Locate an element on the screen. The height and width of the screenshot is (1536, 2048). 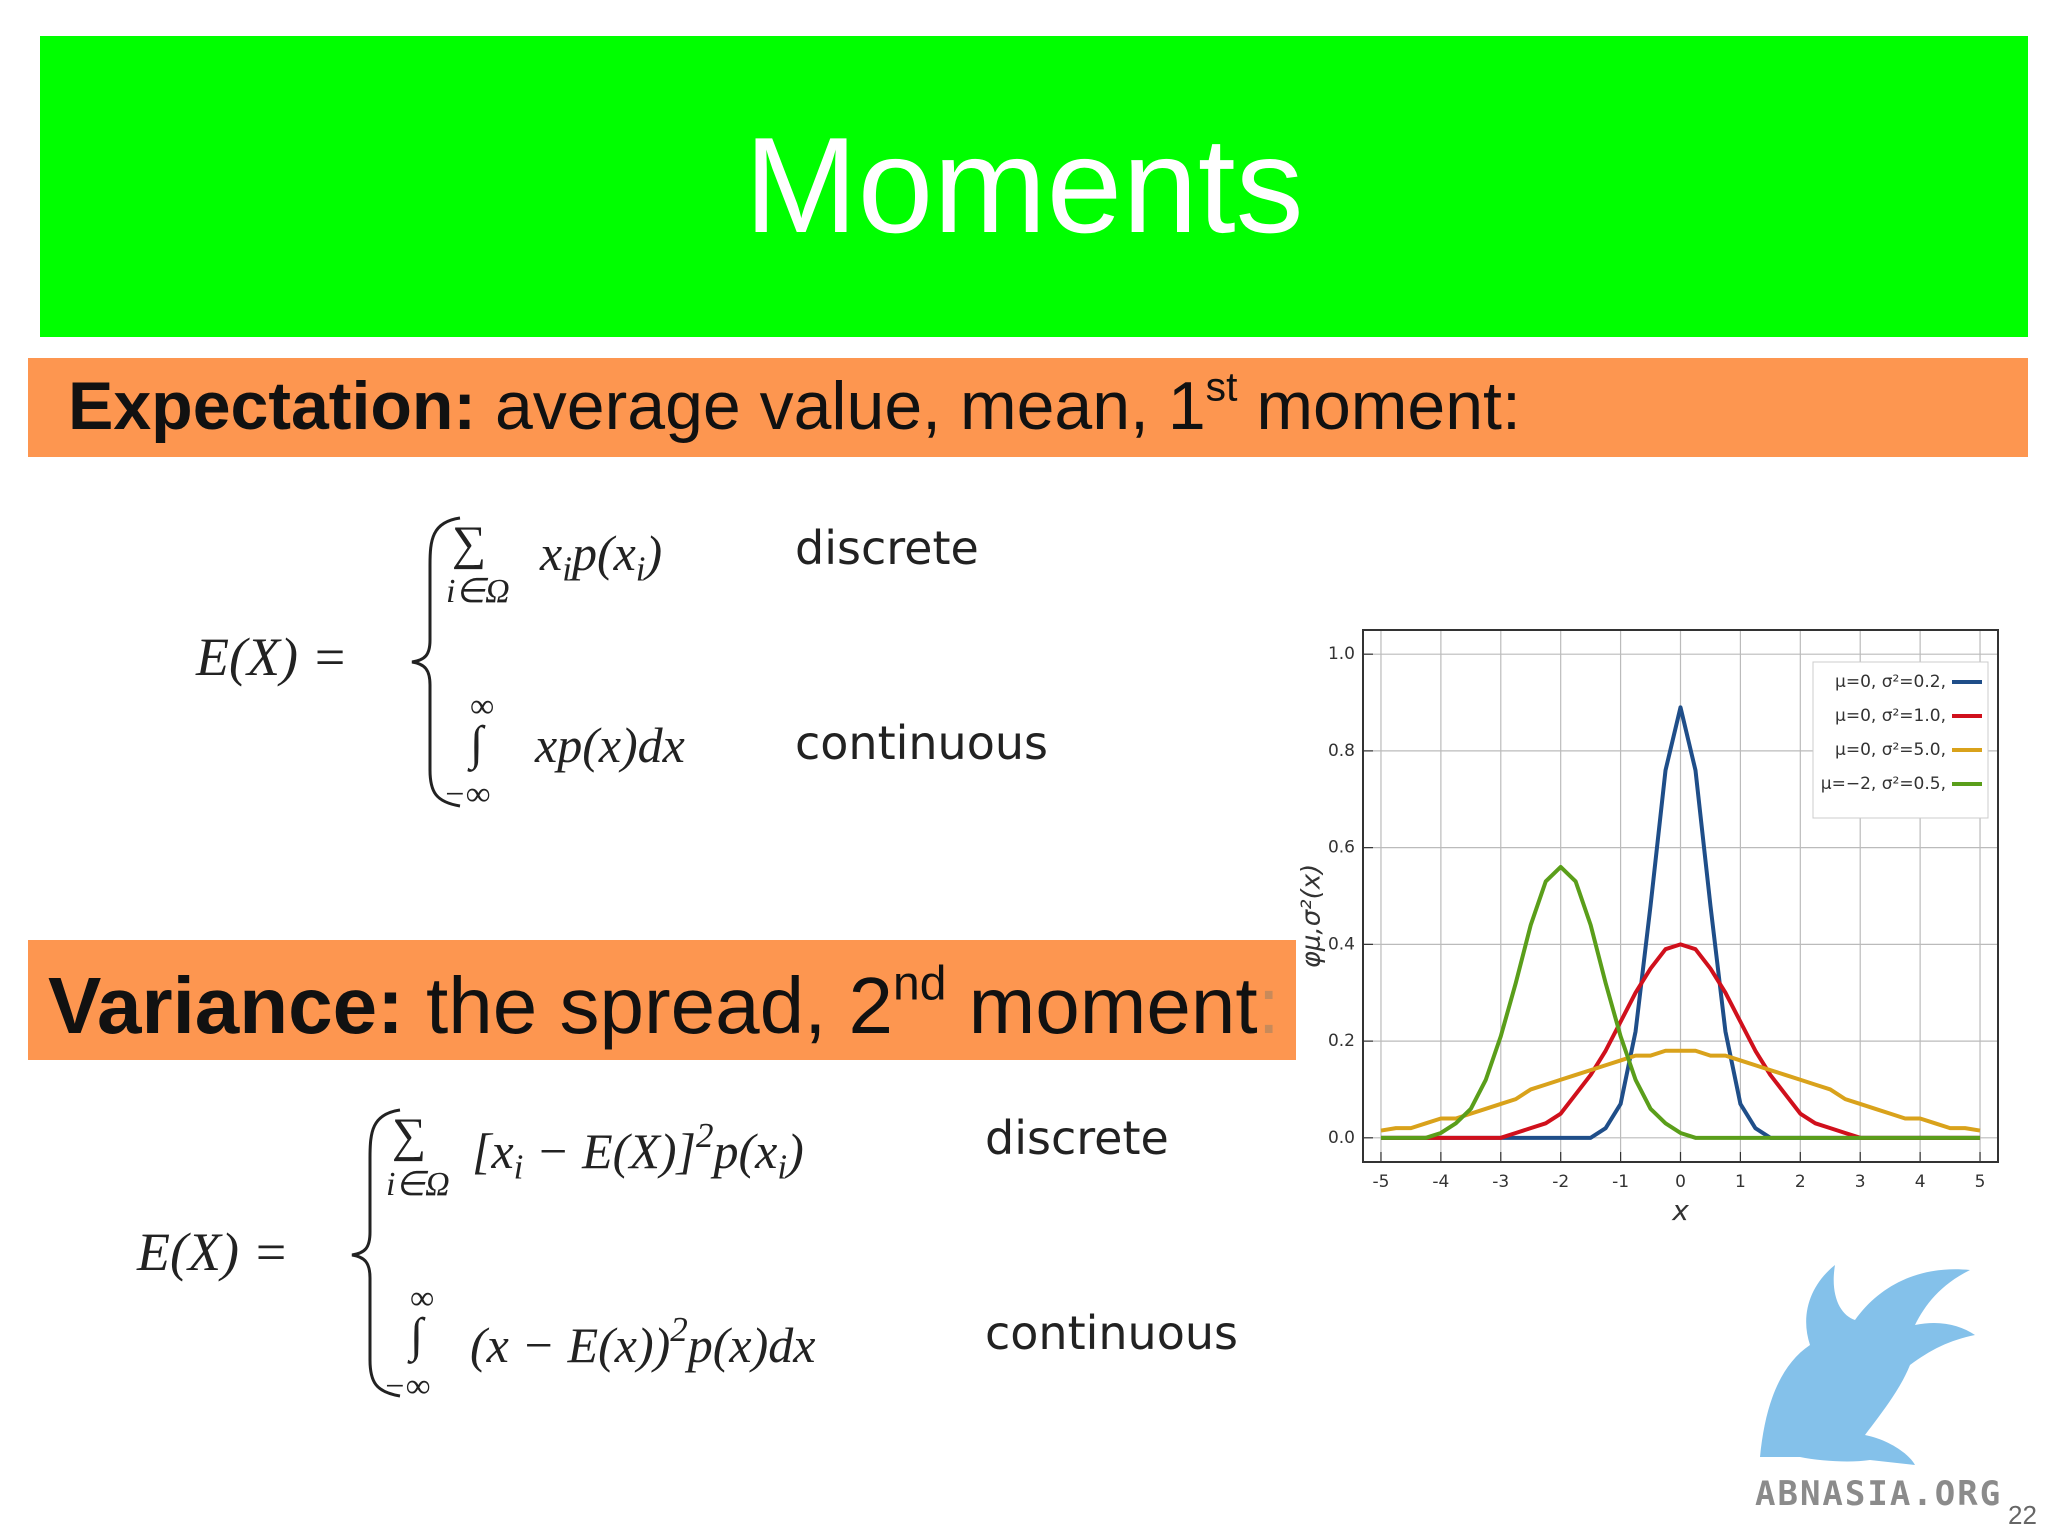
x-tick-label: -3 is located at coordinates (1500, 1182).